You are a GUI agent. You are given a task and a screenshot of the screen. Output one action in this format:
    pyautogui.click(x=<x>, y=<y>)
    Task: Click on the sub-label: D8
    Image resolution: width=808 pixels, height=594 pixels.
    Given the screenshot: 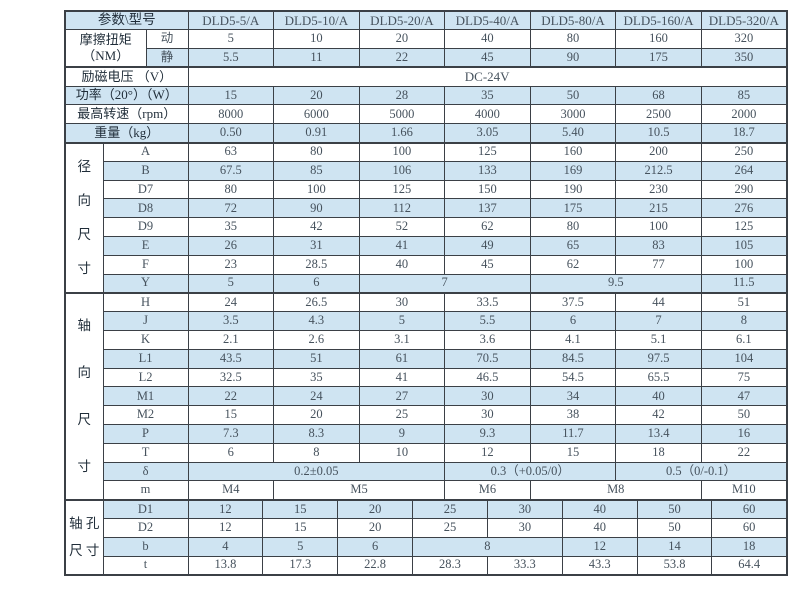 What is the action you would take?
    pyautogui.click(x=145, y=208)
    